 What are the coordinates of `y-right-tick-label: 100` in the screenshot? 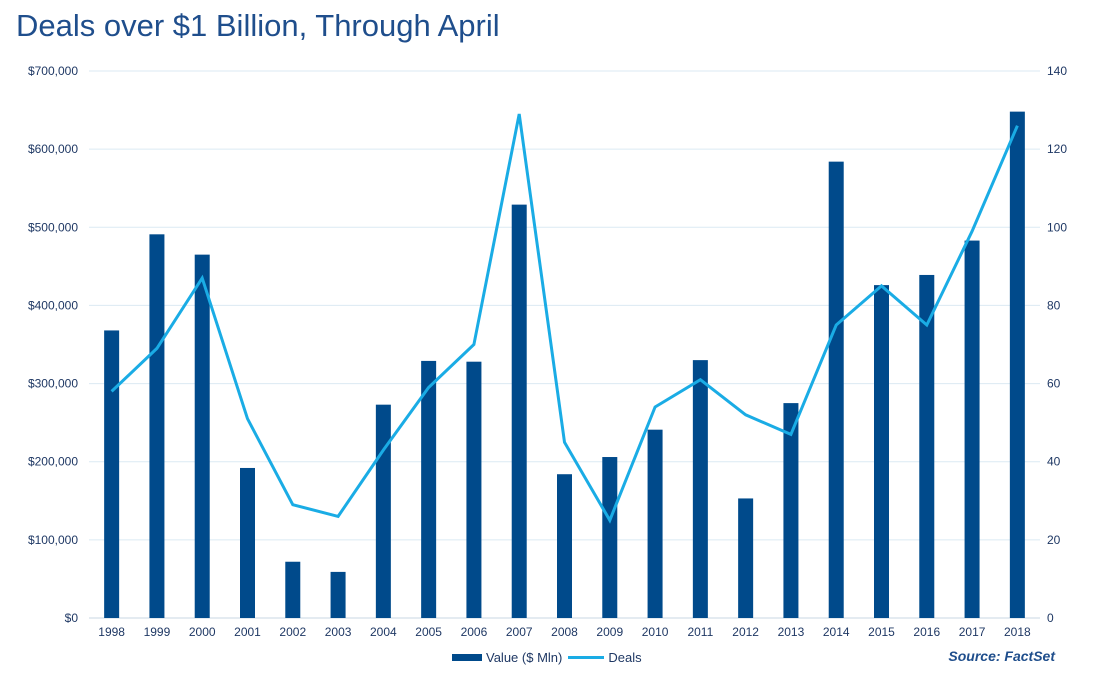 It's located at (1057, 227).